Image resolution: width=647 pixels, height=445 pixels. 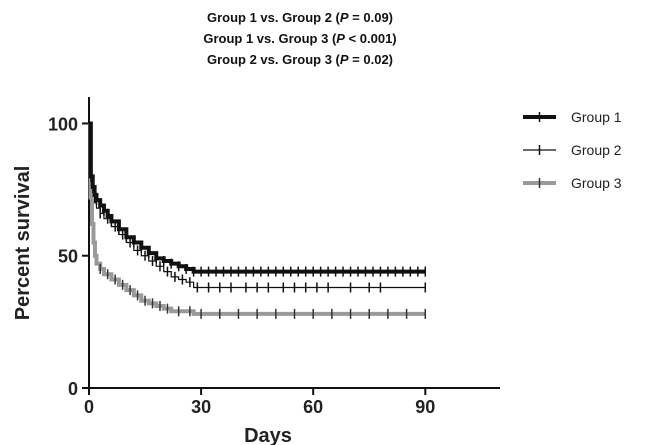 I want to click on annotation-1-p: P, so click(x=344, y=17).